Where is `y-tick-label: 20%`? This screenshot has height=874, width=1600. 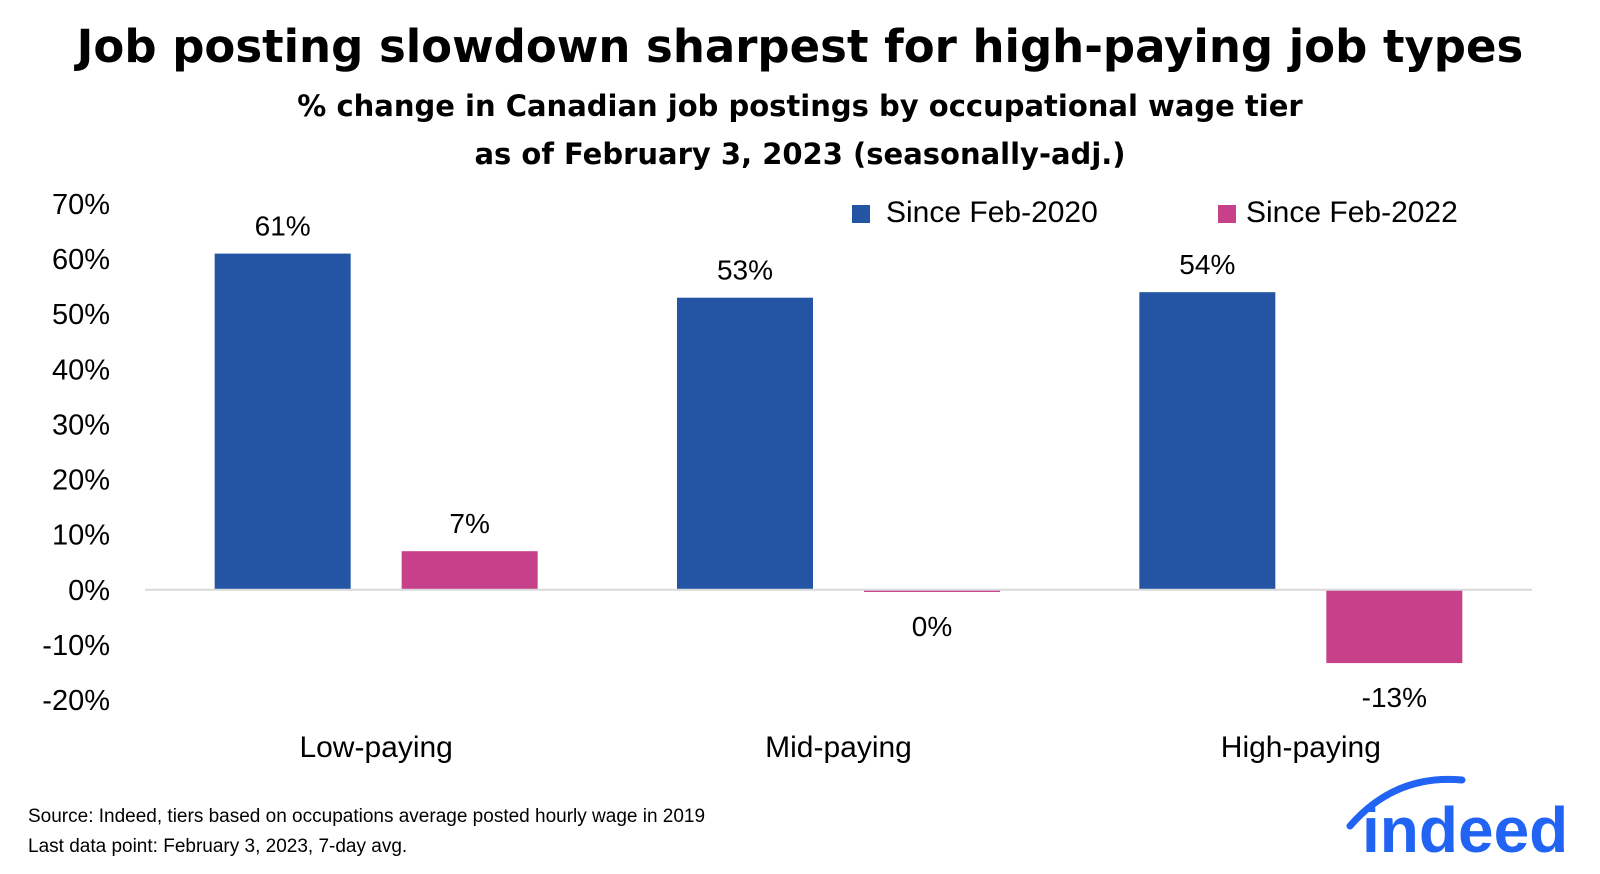
y-tick-label: 20% is located at coordinates (81, 481).